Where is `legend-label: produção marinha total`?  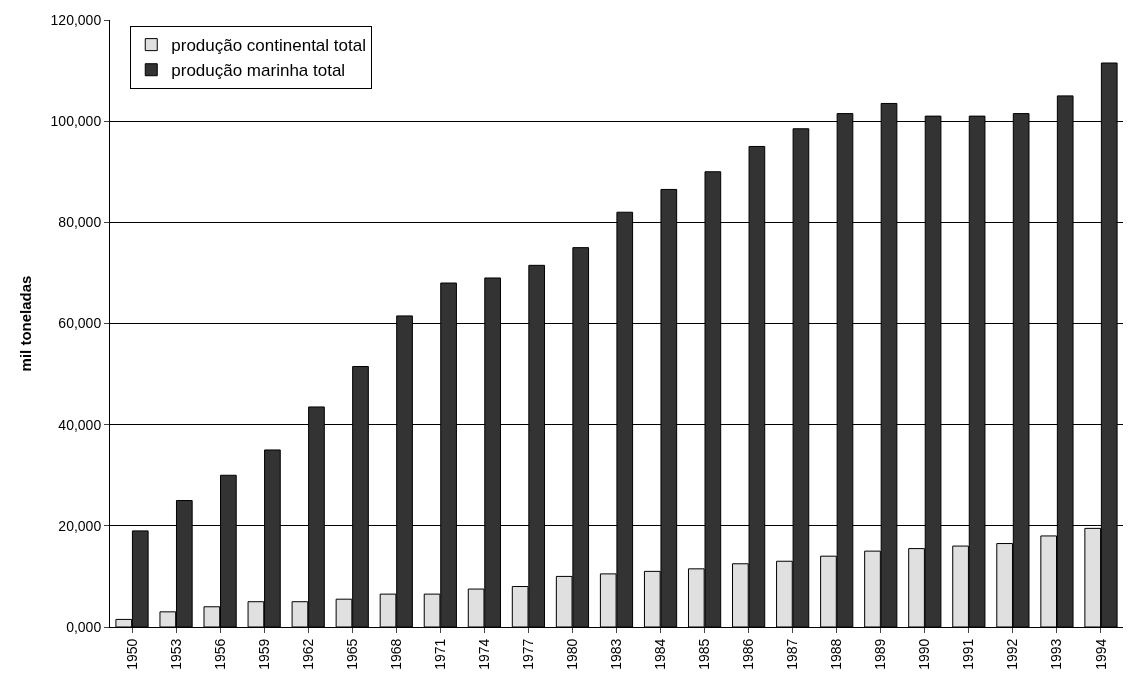 legend-label: produção marinha total is located at coordinates (258, 71).